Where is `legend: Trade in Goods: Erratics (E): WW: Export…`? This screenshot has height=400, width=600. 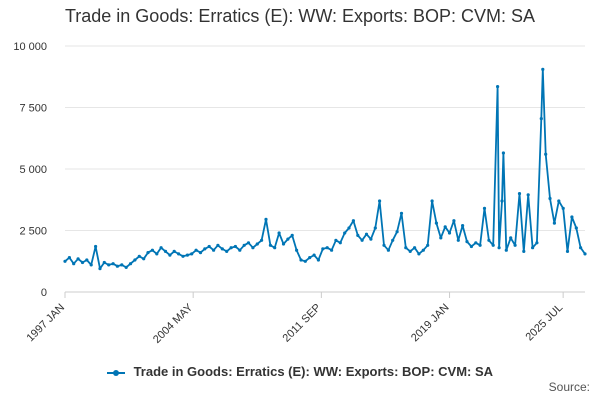
legend: Trade in Goods: Erratics (E): WW: Export… is located at coordinates (300, 371).